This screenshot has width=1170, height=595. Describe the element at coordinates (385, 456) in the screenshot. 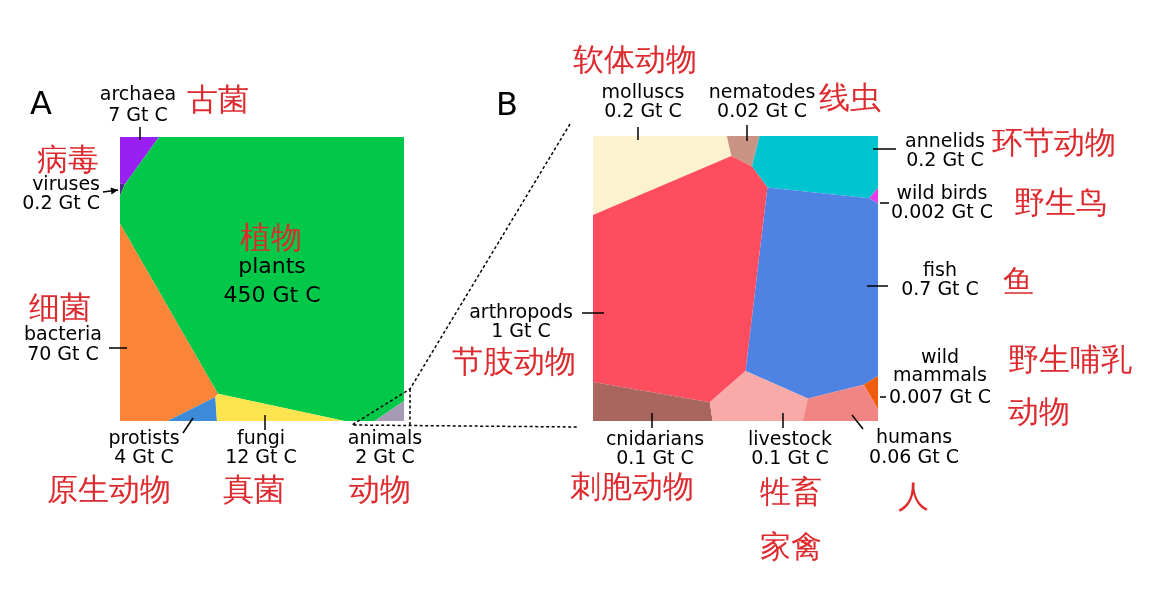

I see `data-label: 2 Gt C` at that location.